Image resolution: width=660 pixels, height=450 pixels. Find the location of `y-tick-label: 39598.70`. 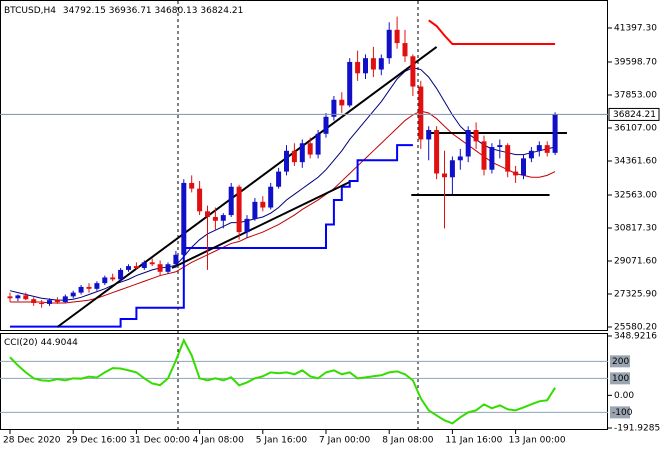

y-tick-label: 39598.70 is located at coordinates (635, 62).